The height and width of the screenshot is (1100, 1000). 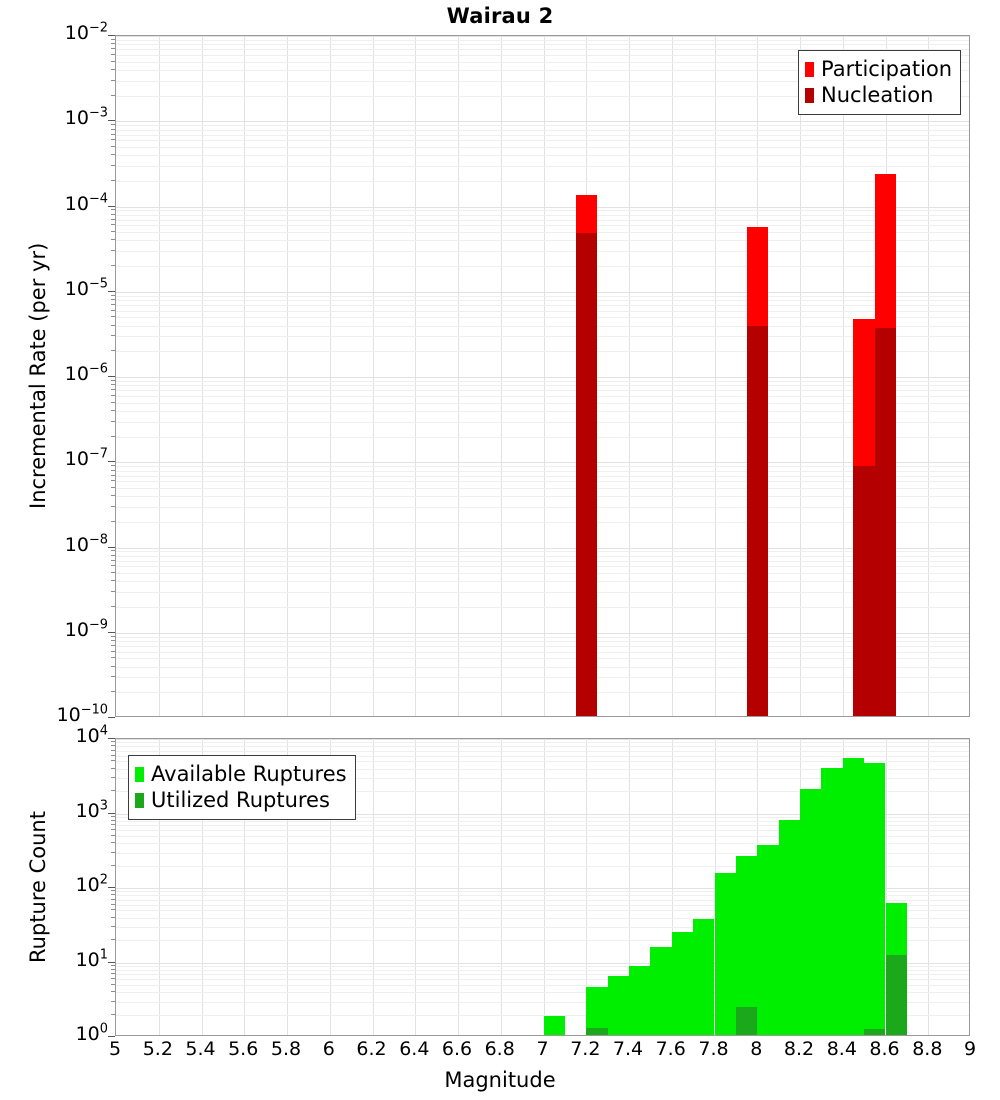 I want to click on y-tick-label: 10⁻⁷, so click(x=86, y=458).